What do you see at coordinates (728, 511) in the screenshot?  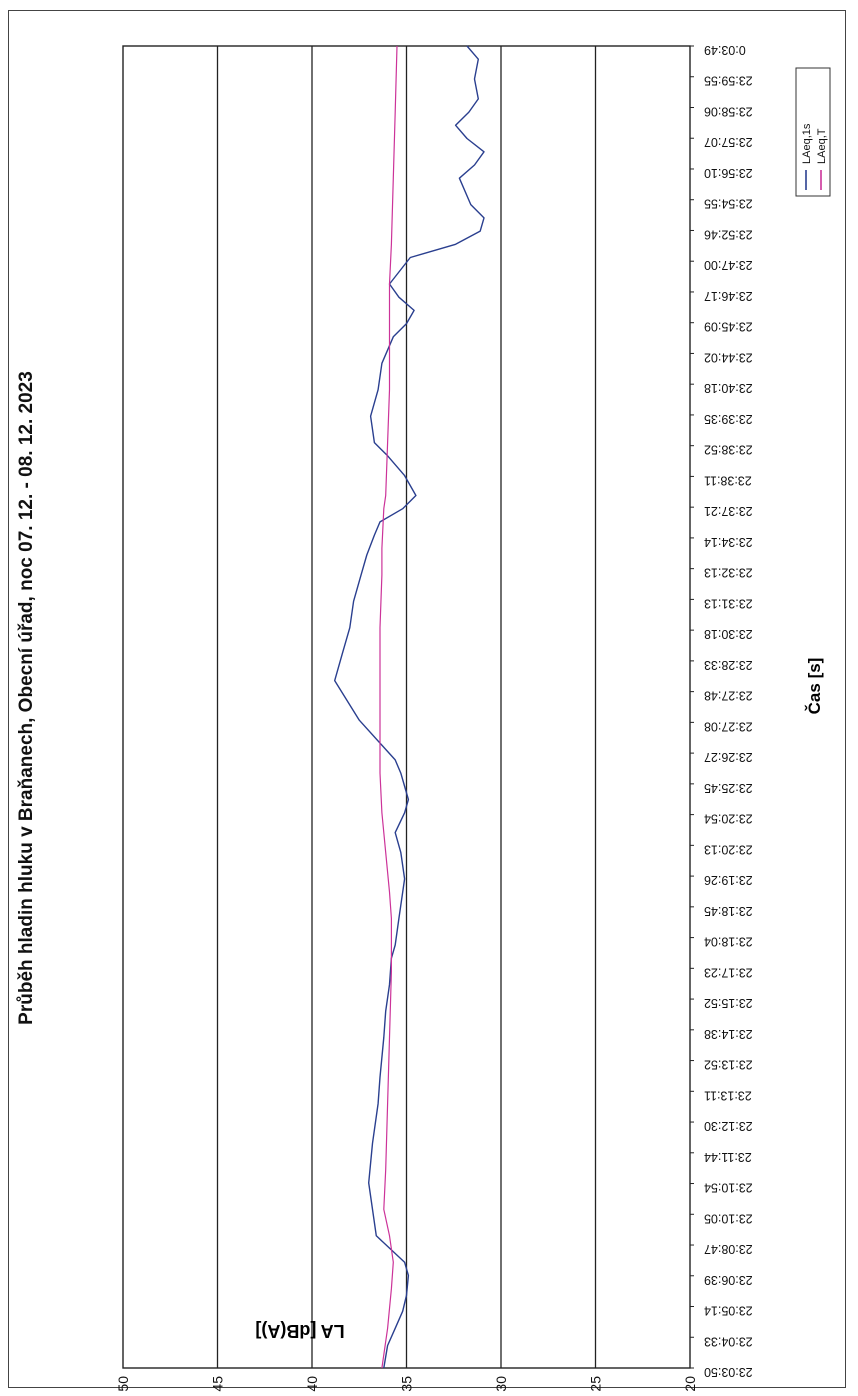 I see `x-tick-label: 23:37:21` at bounding box center [728, 511].